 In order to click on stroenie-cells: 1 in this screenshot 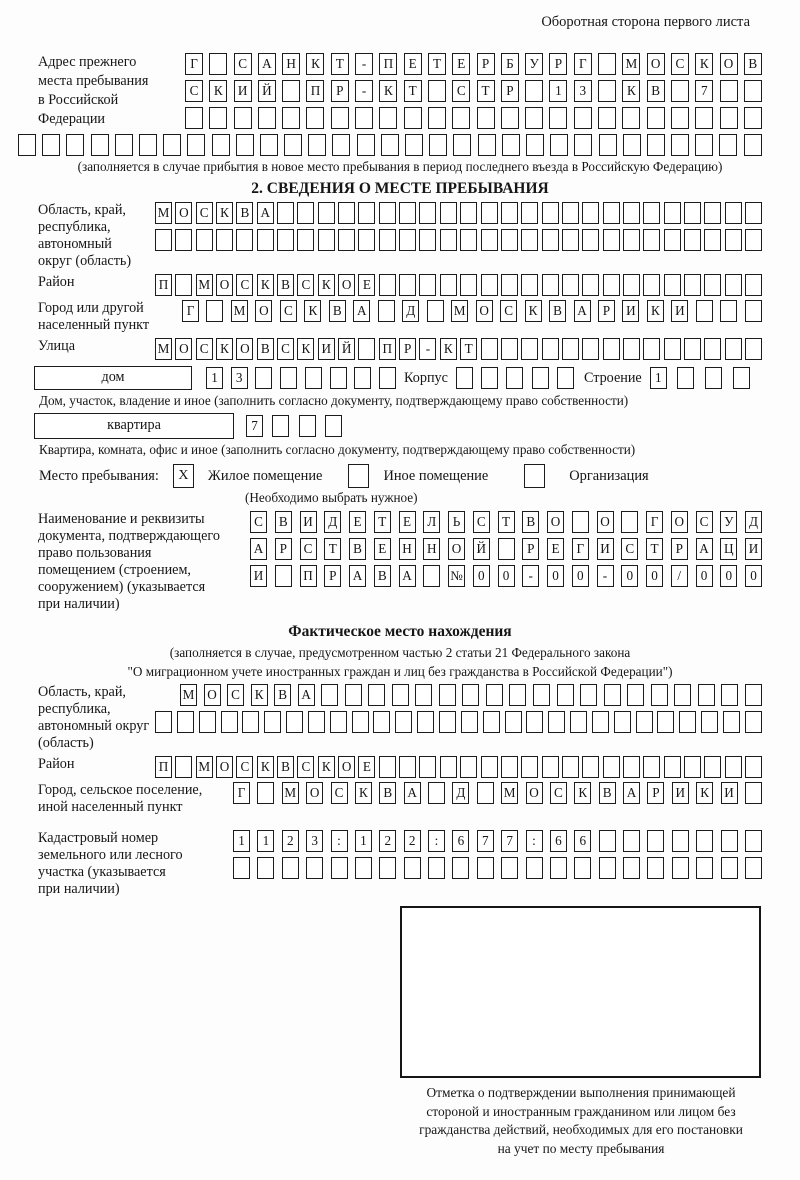, I will do `click(699, 378)`.